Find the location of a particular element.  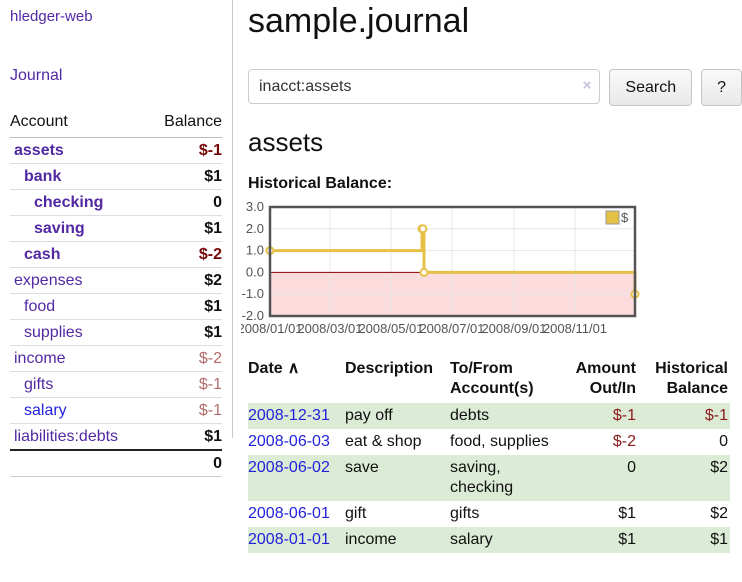

y-axis-tick-label: -1.0 is located at coordinates (253, 293).